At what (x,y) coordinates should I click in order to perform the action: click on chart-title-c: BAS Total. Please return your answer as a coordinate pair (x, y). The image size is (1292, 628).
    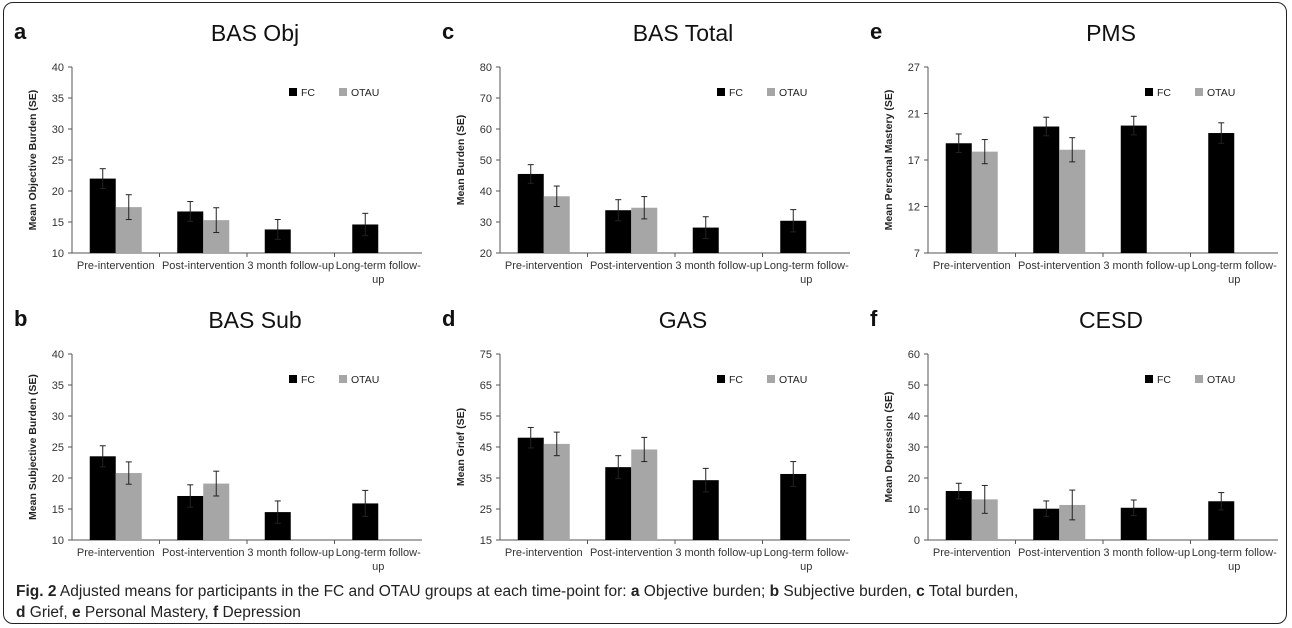
    Looking at the image, I should click on (683, 33).